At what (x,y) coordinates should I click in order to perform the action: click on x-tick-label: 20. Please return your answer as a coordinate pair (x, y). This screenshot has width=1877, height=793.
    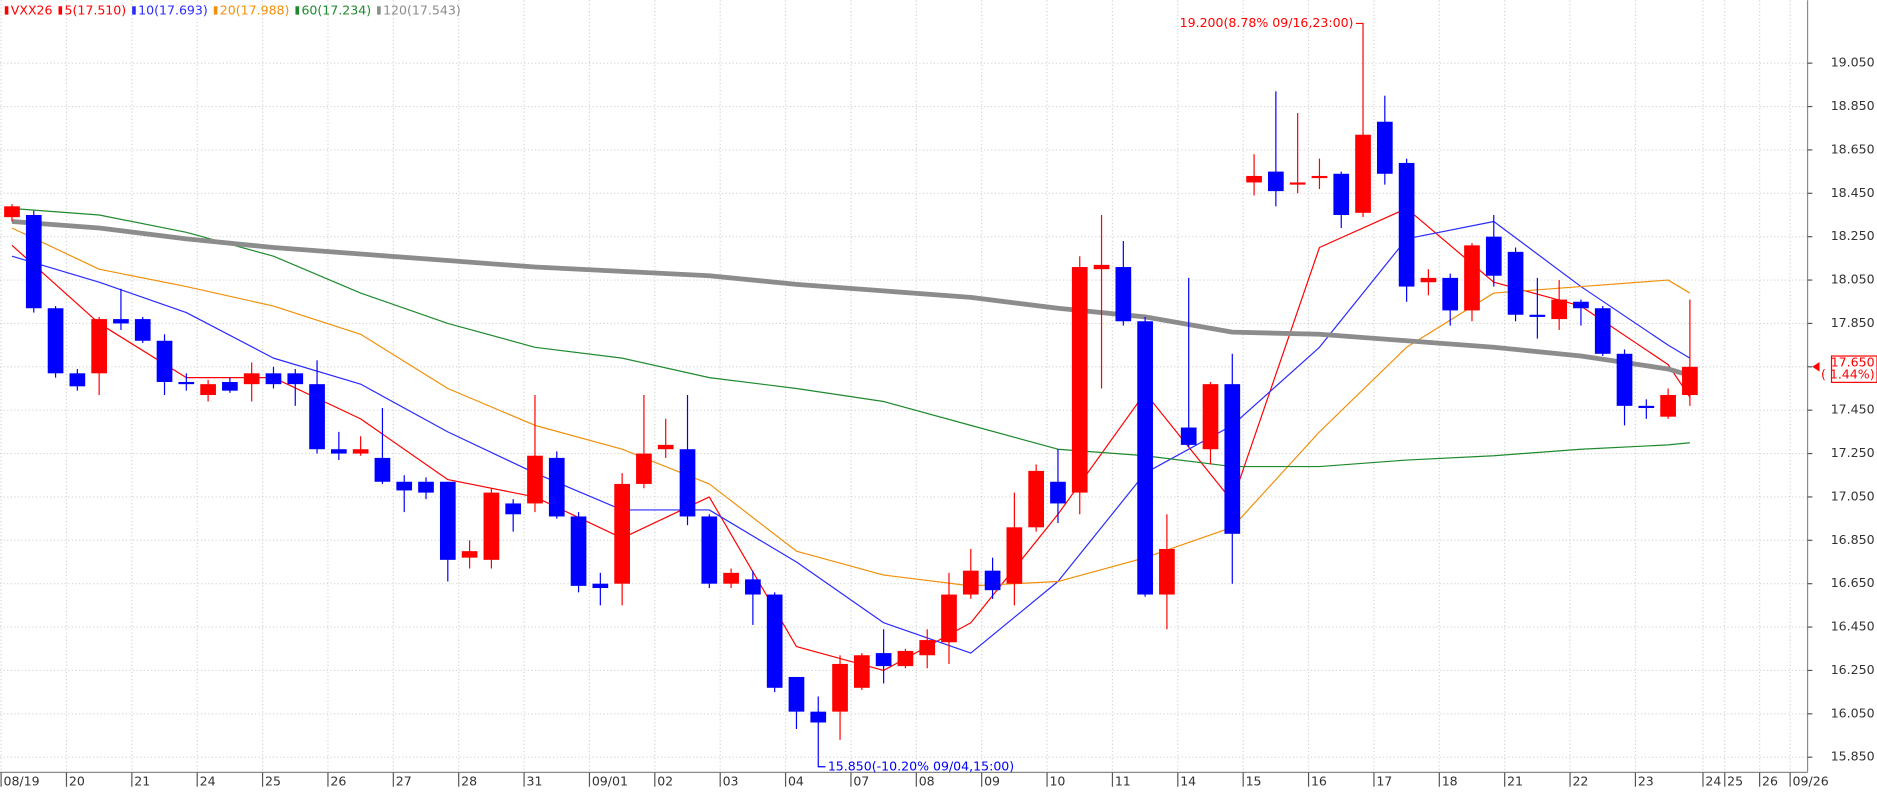
    Looking at the image, I should click on (77, 780).